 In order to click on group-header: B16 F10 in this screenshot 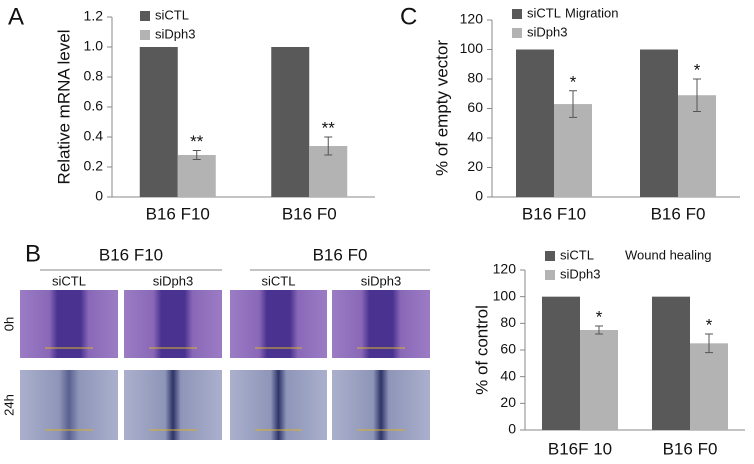, I will do `click(131, 254)`.